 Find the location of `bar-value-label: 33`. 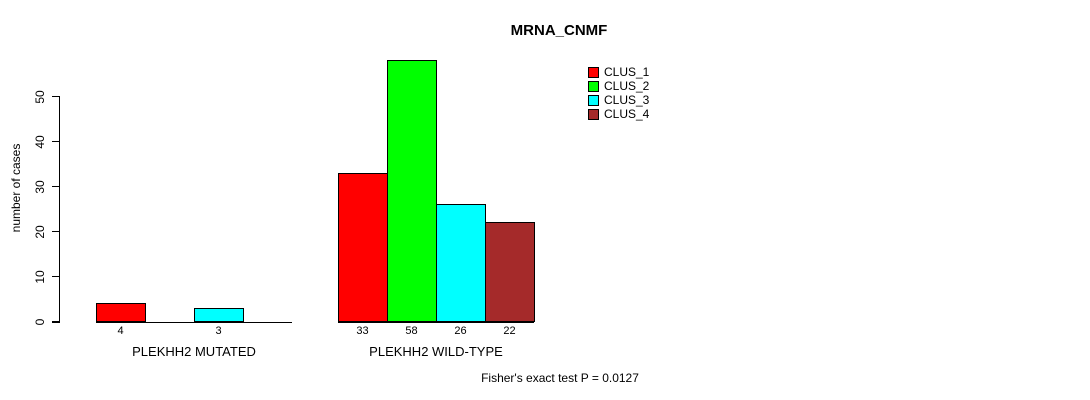

bar-value-label: 33 is located at coordinates (362, 331).